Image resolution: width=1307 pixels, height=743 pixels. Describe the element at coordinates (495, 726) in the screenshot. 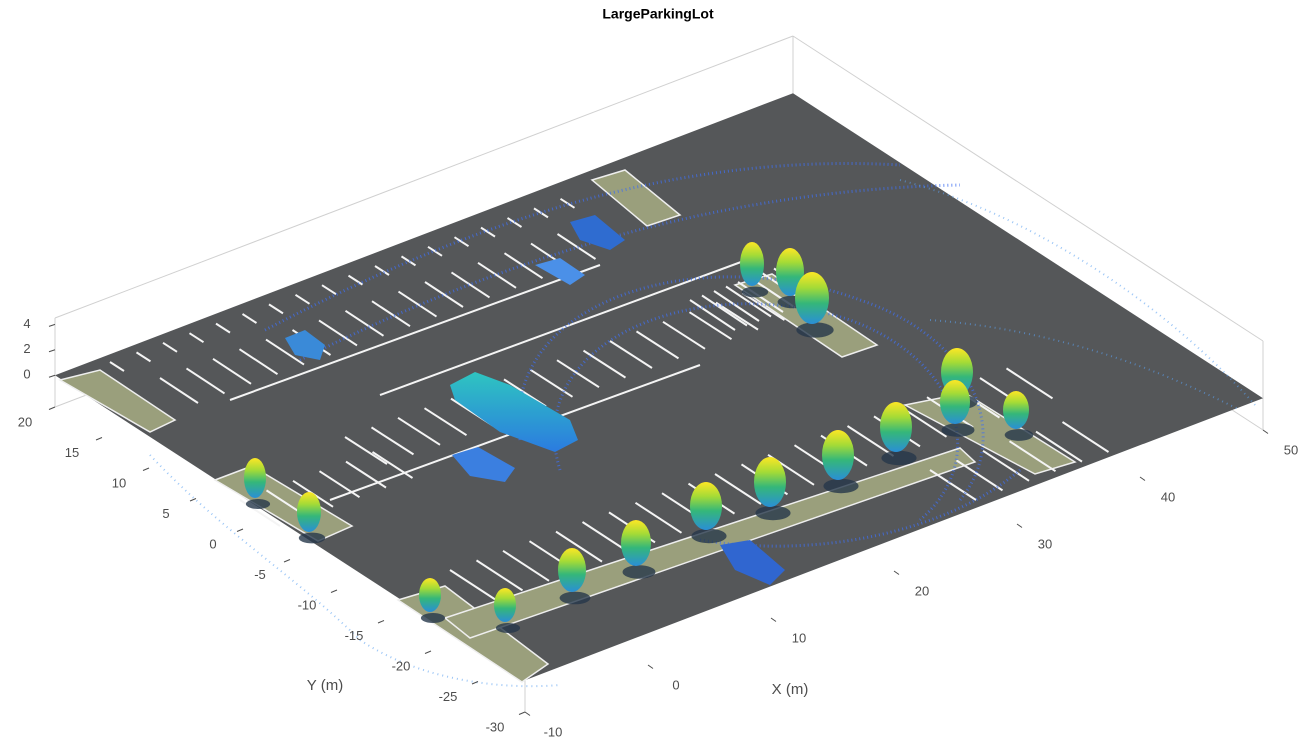

I see `y-tick-label: -30` at that location.